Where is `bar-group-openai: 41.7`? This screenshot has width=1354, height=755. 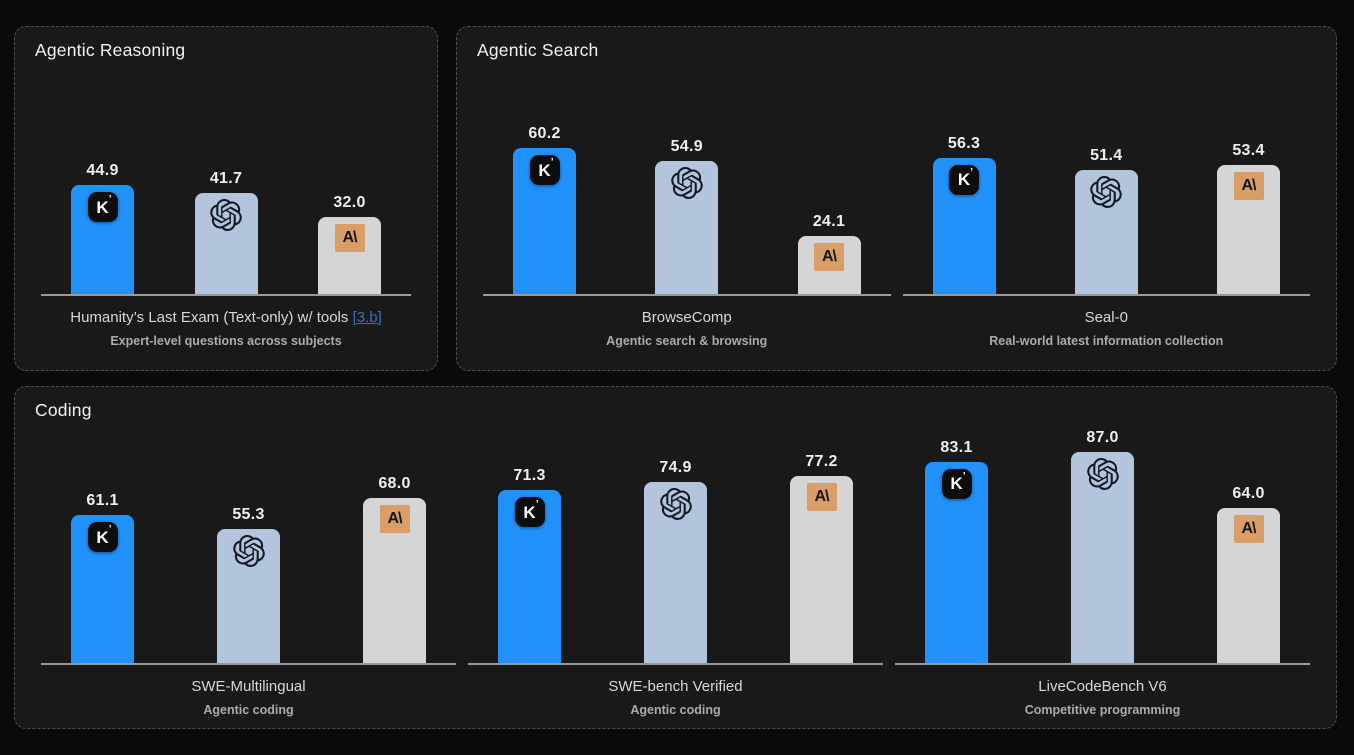 bar-group-openai: 41.7 is located at coordinates (226, 232).